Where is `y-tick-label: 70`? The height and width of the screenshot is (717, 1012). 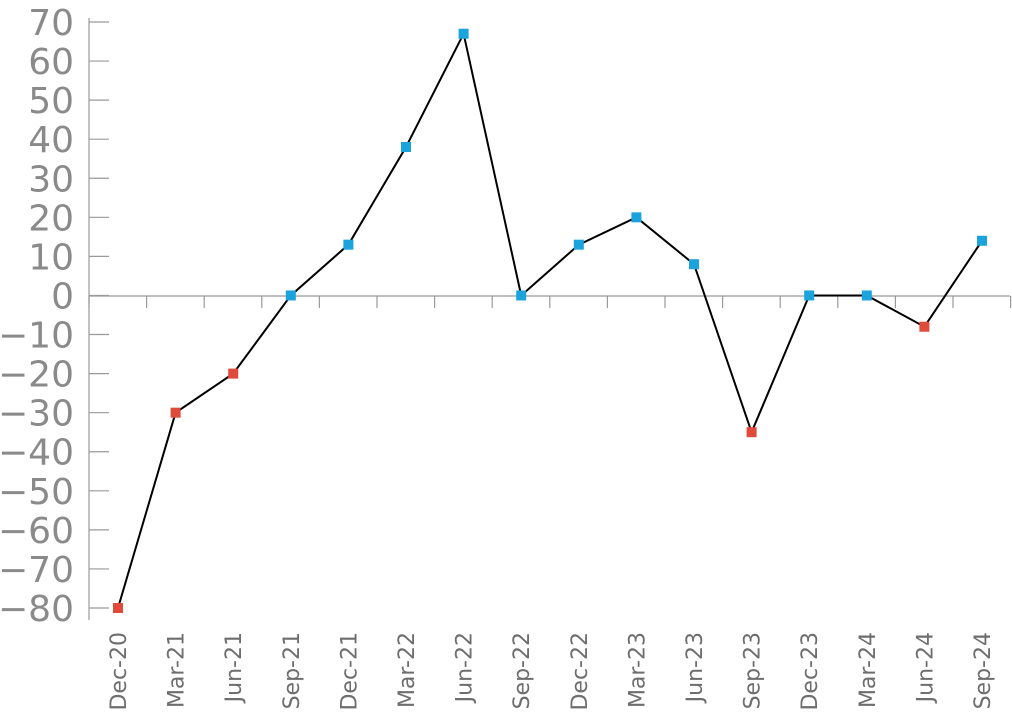
y-tick-label: 70 is located at coordinates (51, 23).